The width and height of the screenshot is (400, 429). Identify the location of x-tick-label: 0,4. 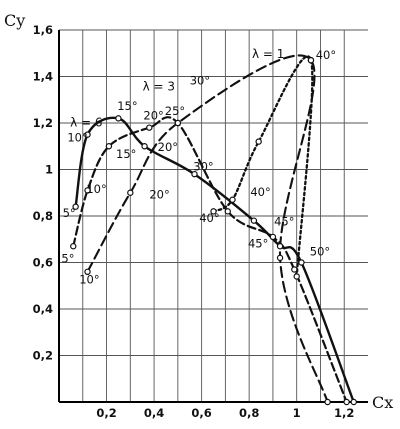
(154, 413).